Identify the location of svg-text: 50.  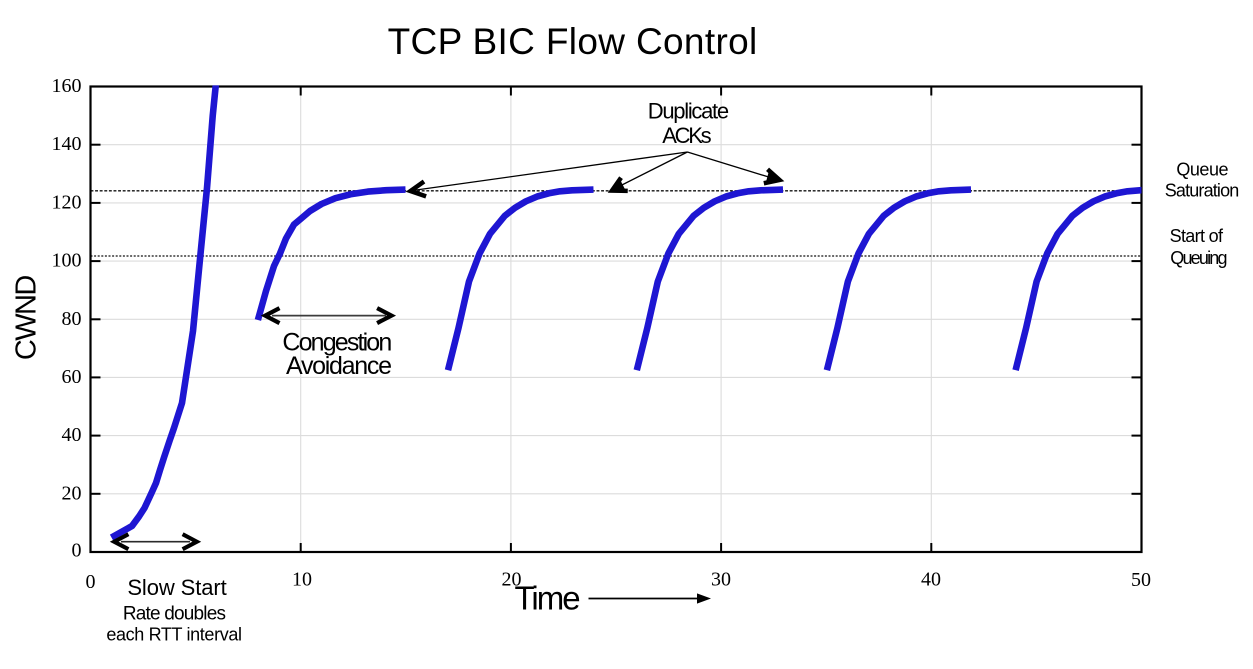
(1141, 580).